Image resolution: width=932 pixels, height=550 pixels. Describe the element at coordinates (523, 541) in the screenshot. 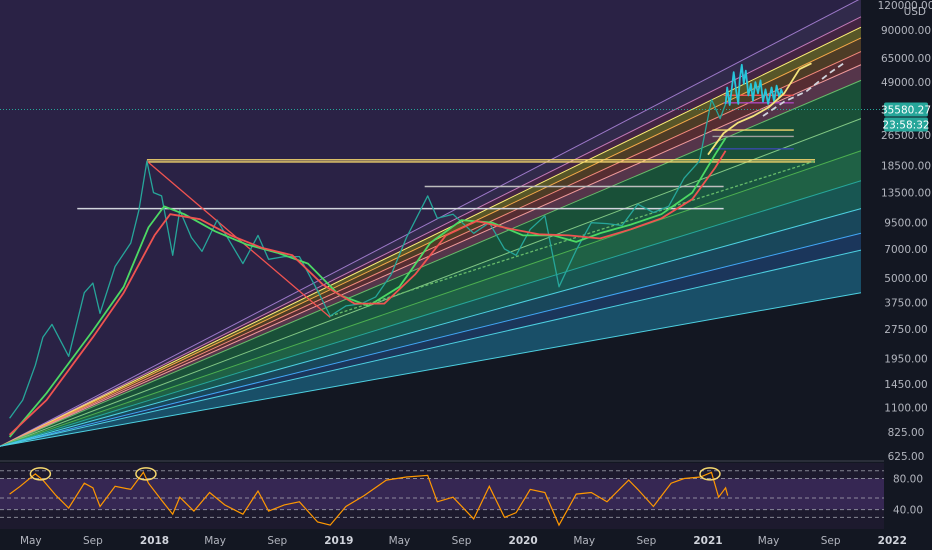

I see `time-tick-label: 2020` at that location.